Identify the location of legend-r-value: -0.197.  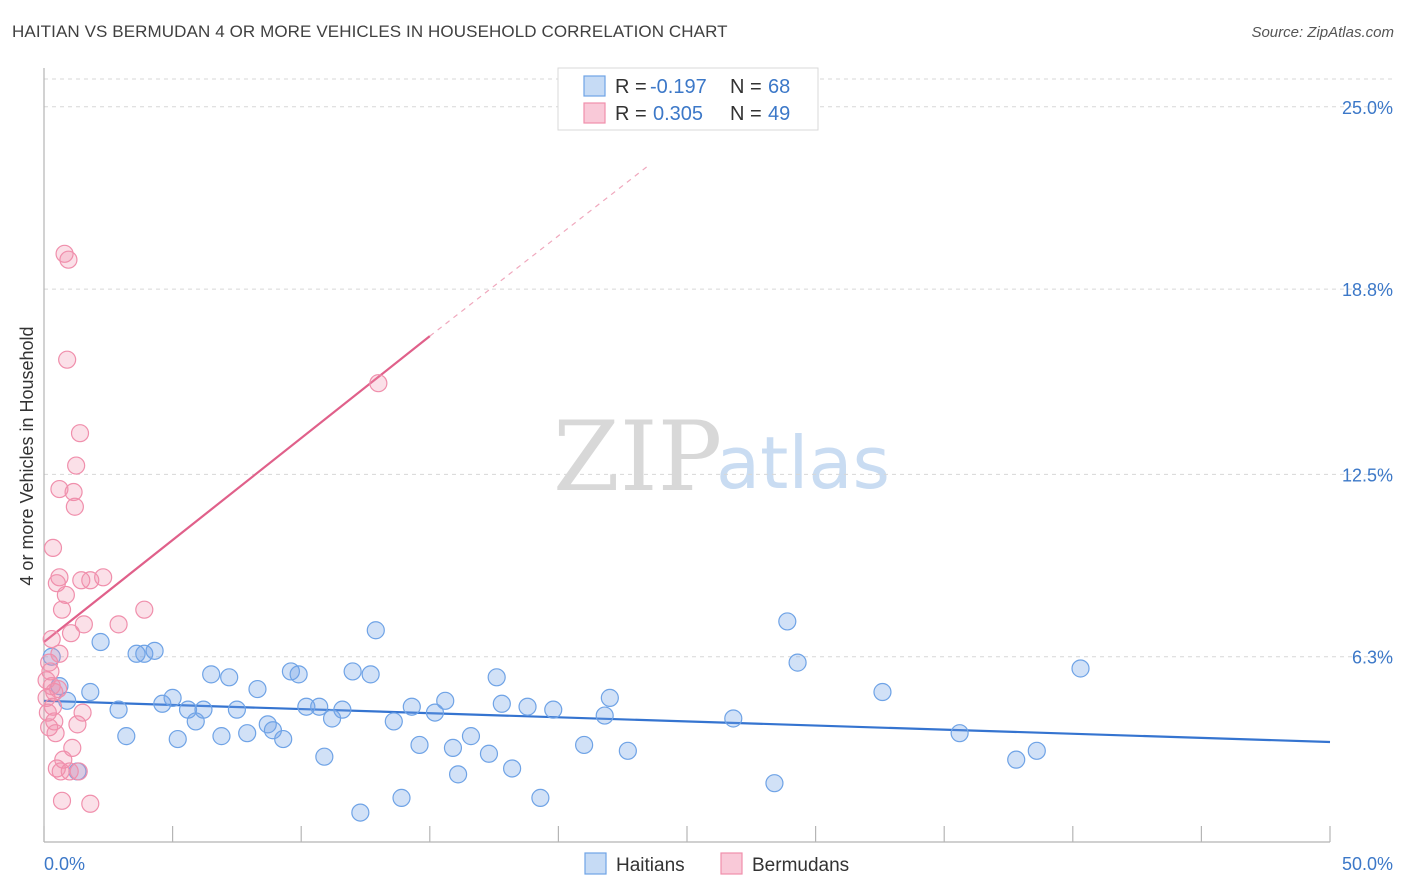
(678, 87).